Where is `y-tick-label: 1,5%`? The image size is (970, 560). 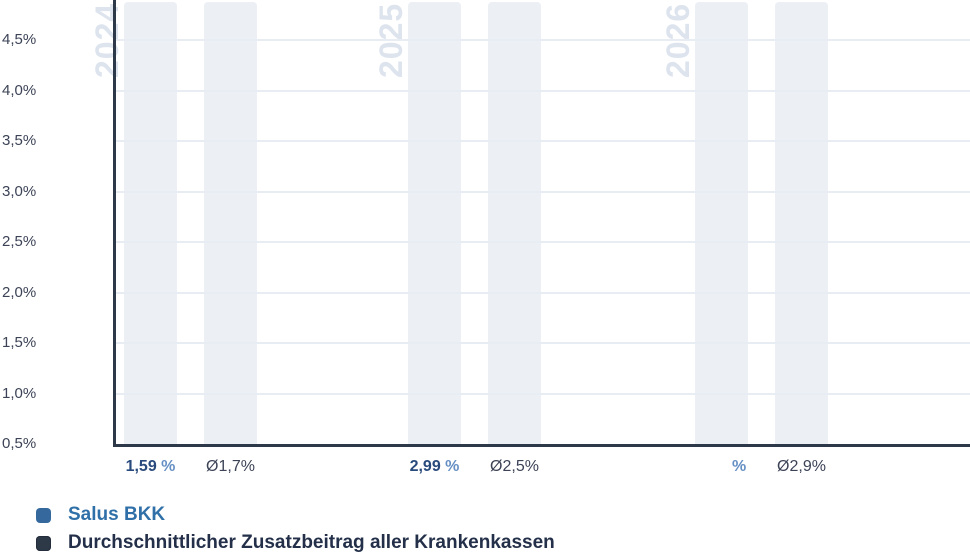 y-tick-label: 1,5% is located at coordinates (19, 342).